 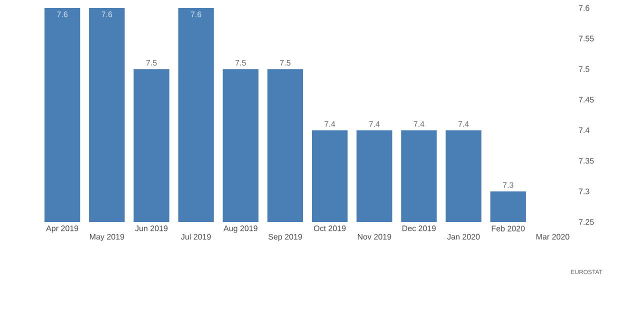 I want to click on y-tick-label: 7.55, so click(x=586, y=39).